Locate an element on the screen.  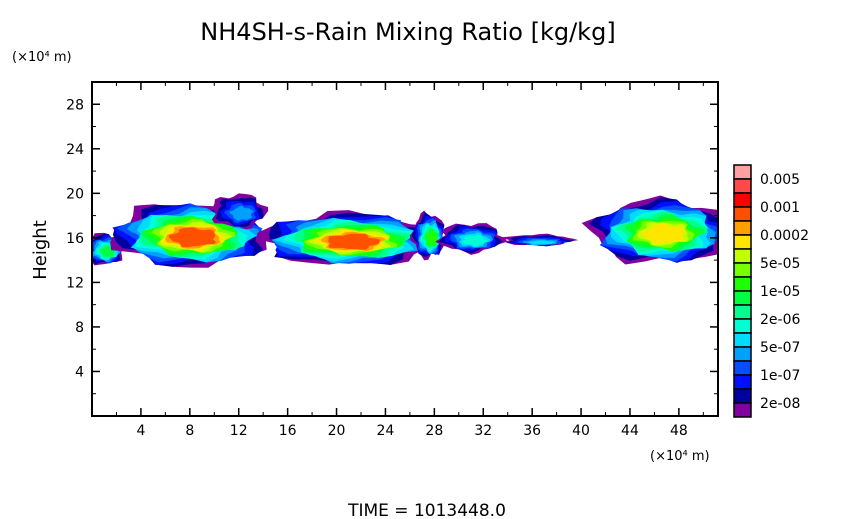
y-tick-label: 16 is located at coordinates (75, 239).